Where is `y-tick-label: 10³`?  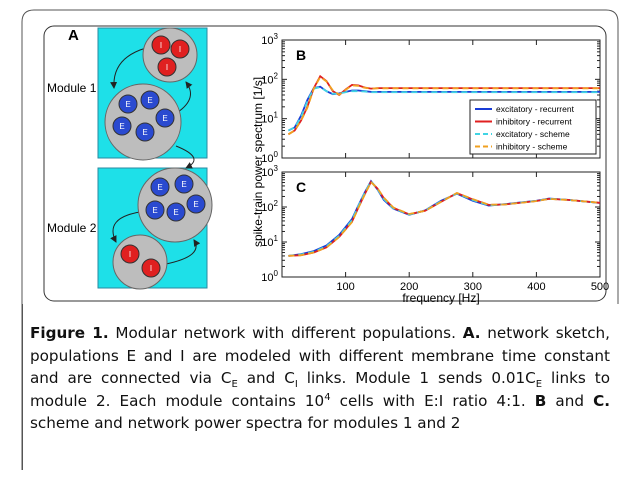 y-tick-label: 10³ is located at coordinates (269, 171).